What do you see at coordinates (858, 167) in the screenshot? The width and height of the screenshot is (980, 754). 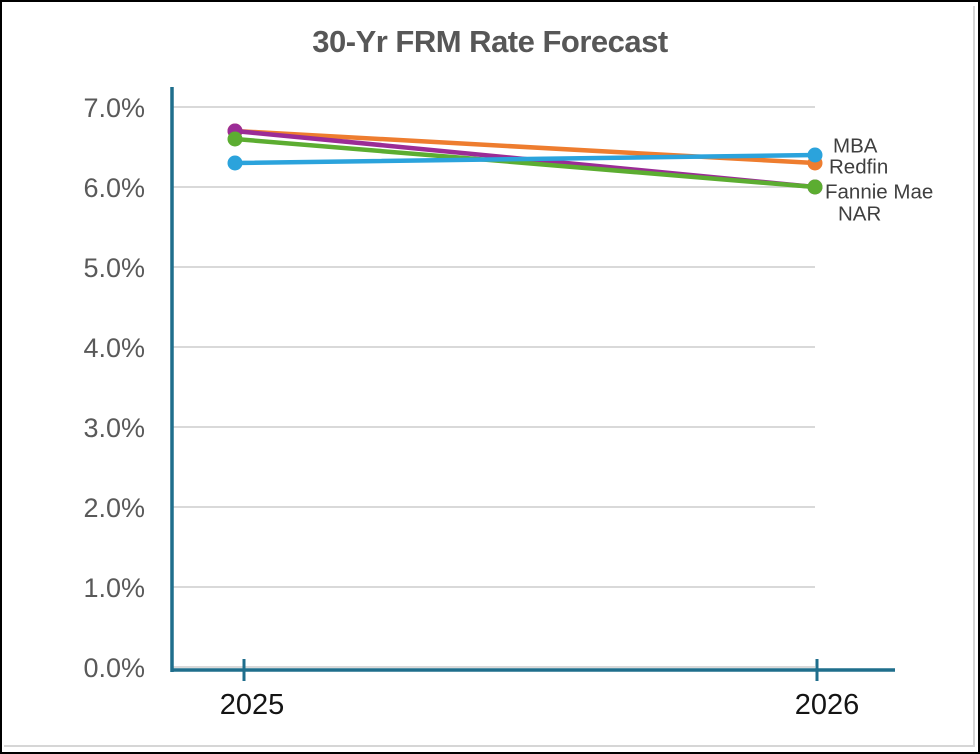 I see `series-label-redfin: Redfin` at bounding box center [858, 167].